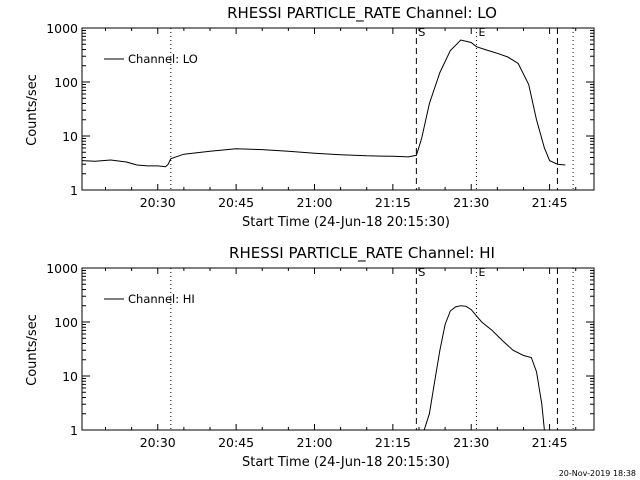 The image size is (640, 480). What do you see at coordinates (597, 473) in the screenshot?
I see `footer-timestamp: 20-Nov-2019 18:38` at bounding box center [597, 473].